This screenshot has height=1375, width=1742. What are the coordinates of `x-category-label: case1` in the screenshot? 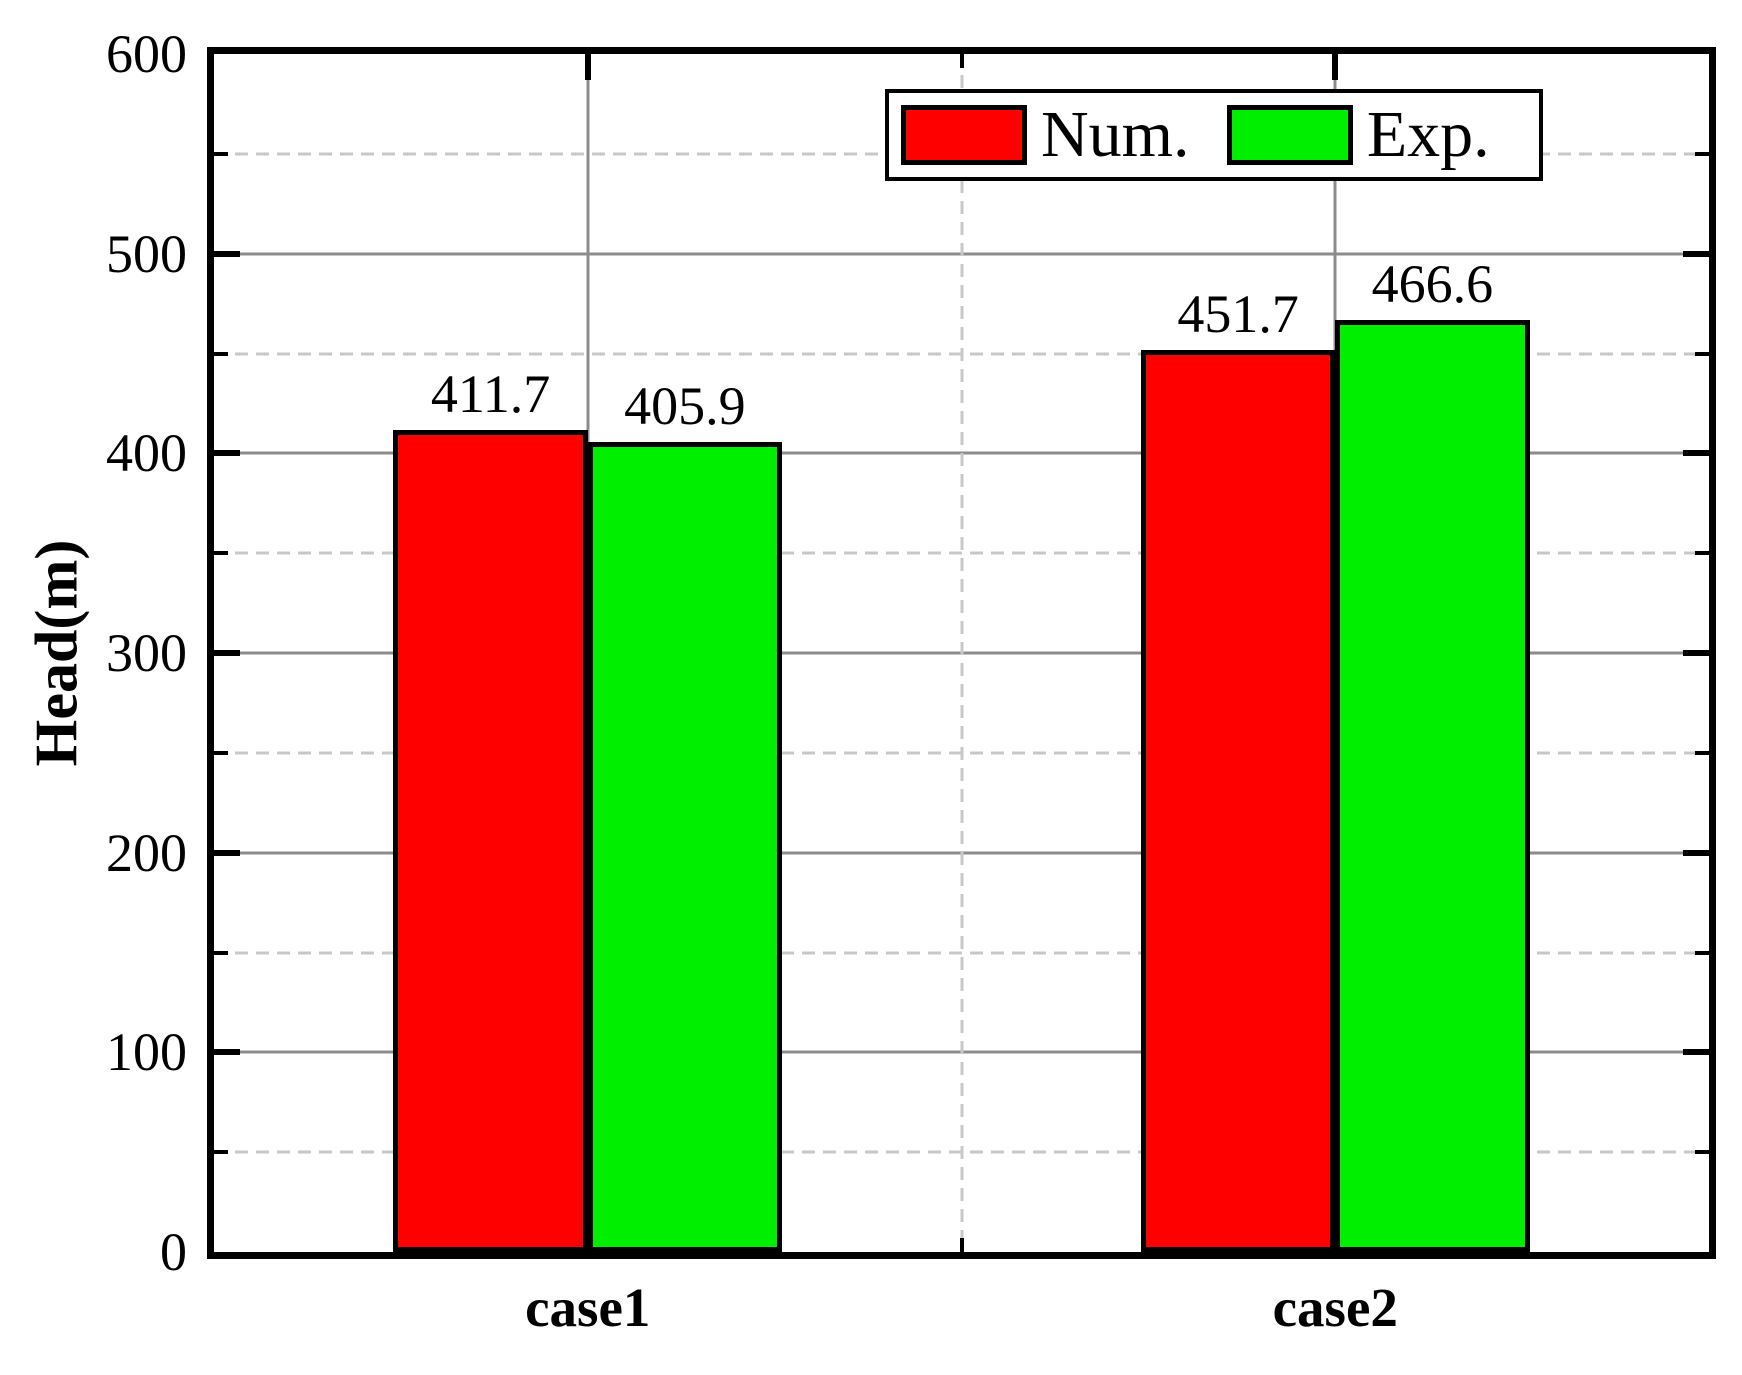 It's located at (588, 1307).